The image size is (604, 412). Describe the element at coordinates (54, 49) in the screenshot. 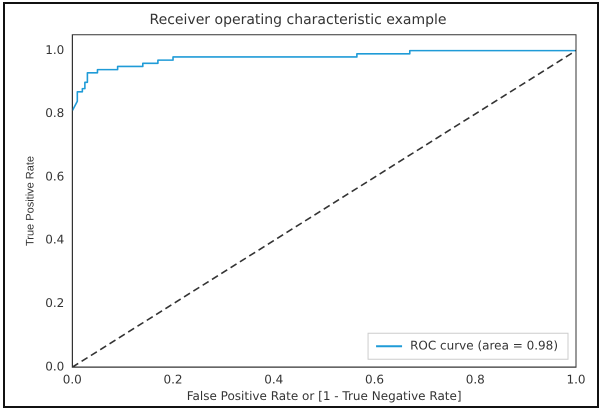

I see `y-tick-label: 1.0` at that location.